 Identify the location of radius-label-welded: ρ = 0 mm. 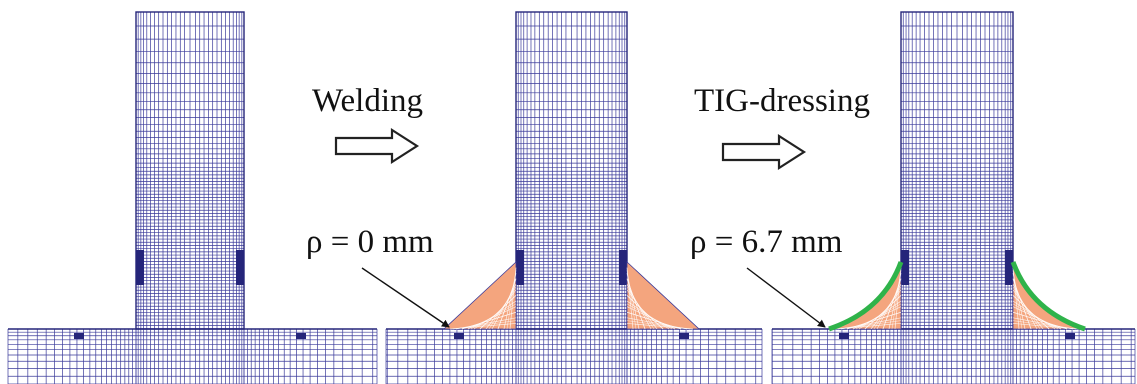
(370, 242).